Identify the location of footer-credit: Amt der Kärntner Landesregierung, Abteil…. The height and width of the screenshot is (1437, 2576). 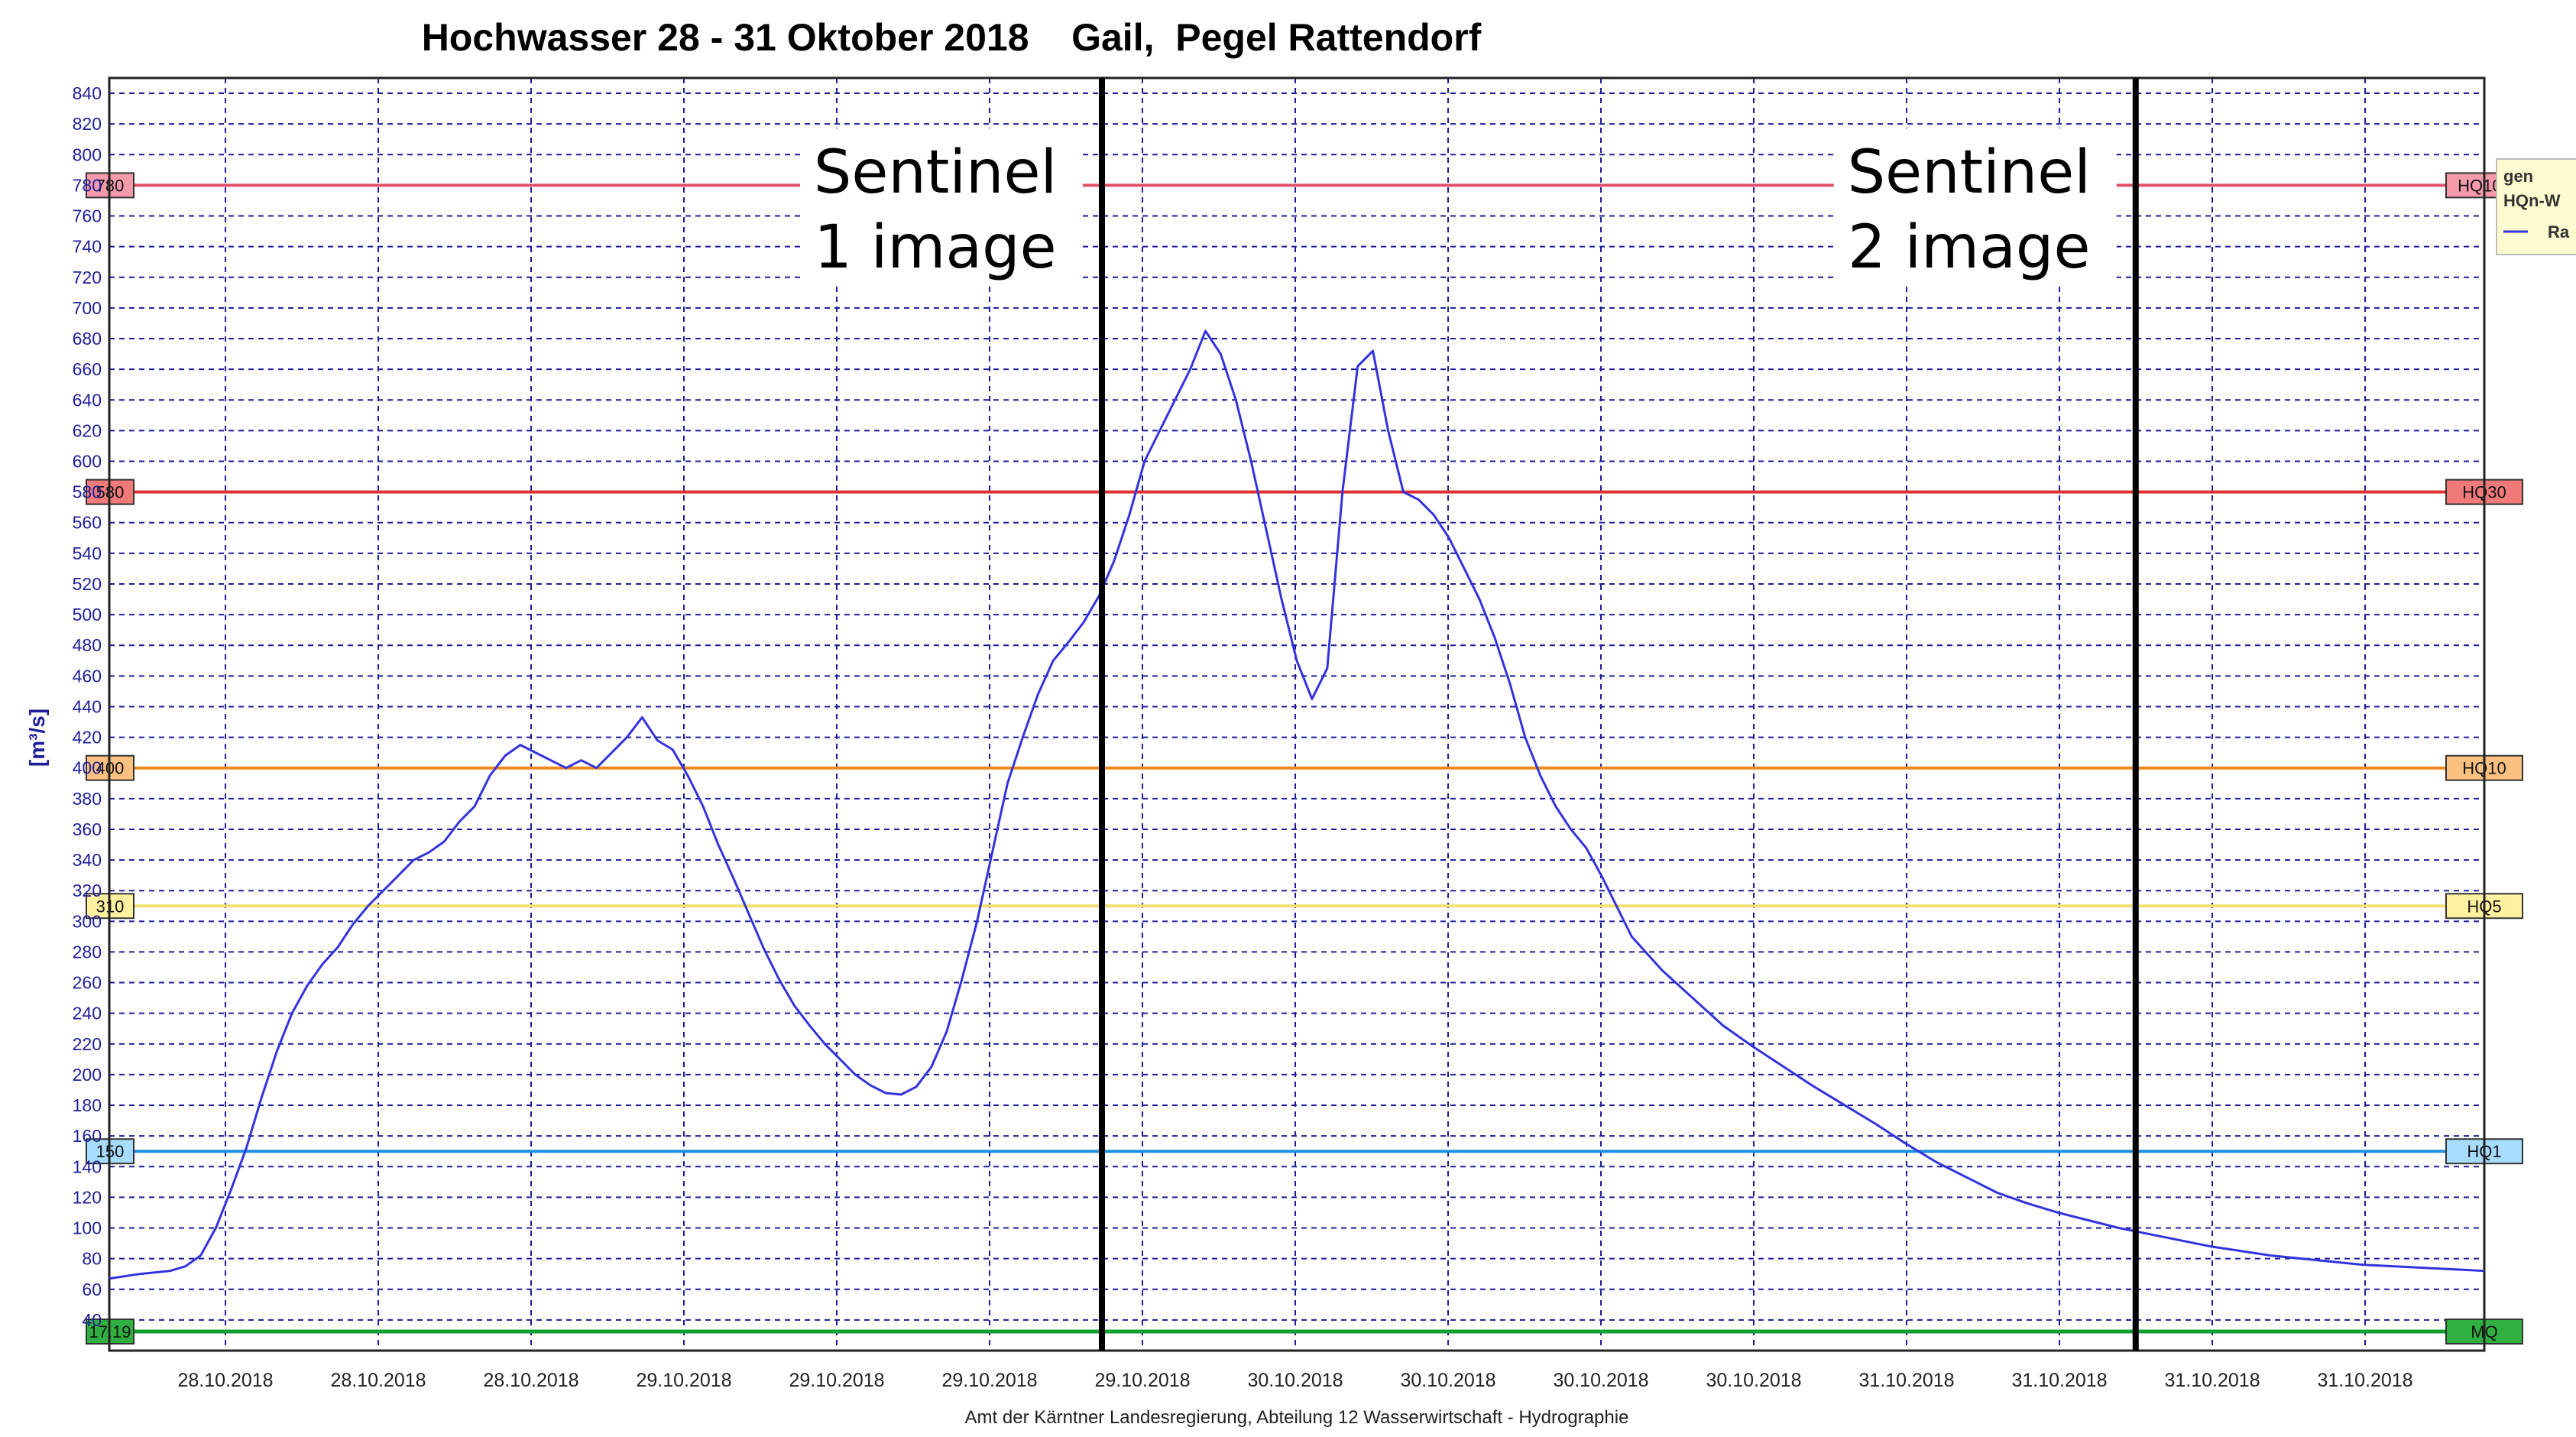
(1297, 1417).